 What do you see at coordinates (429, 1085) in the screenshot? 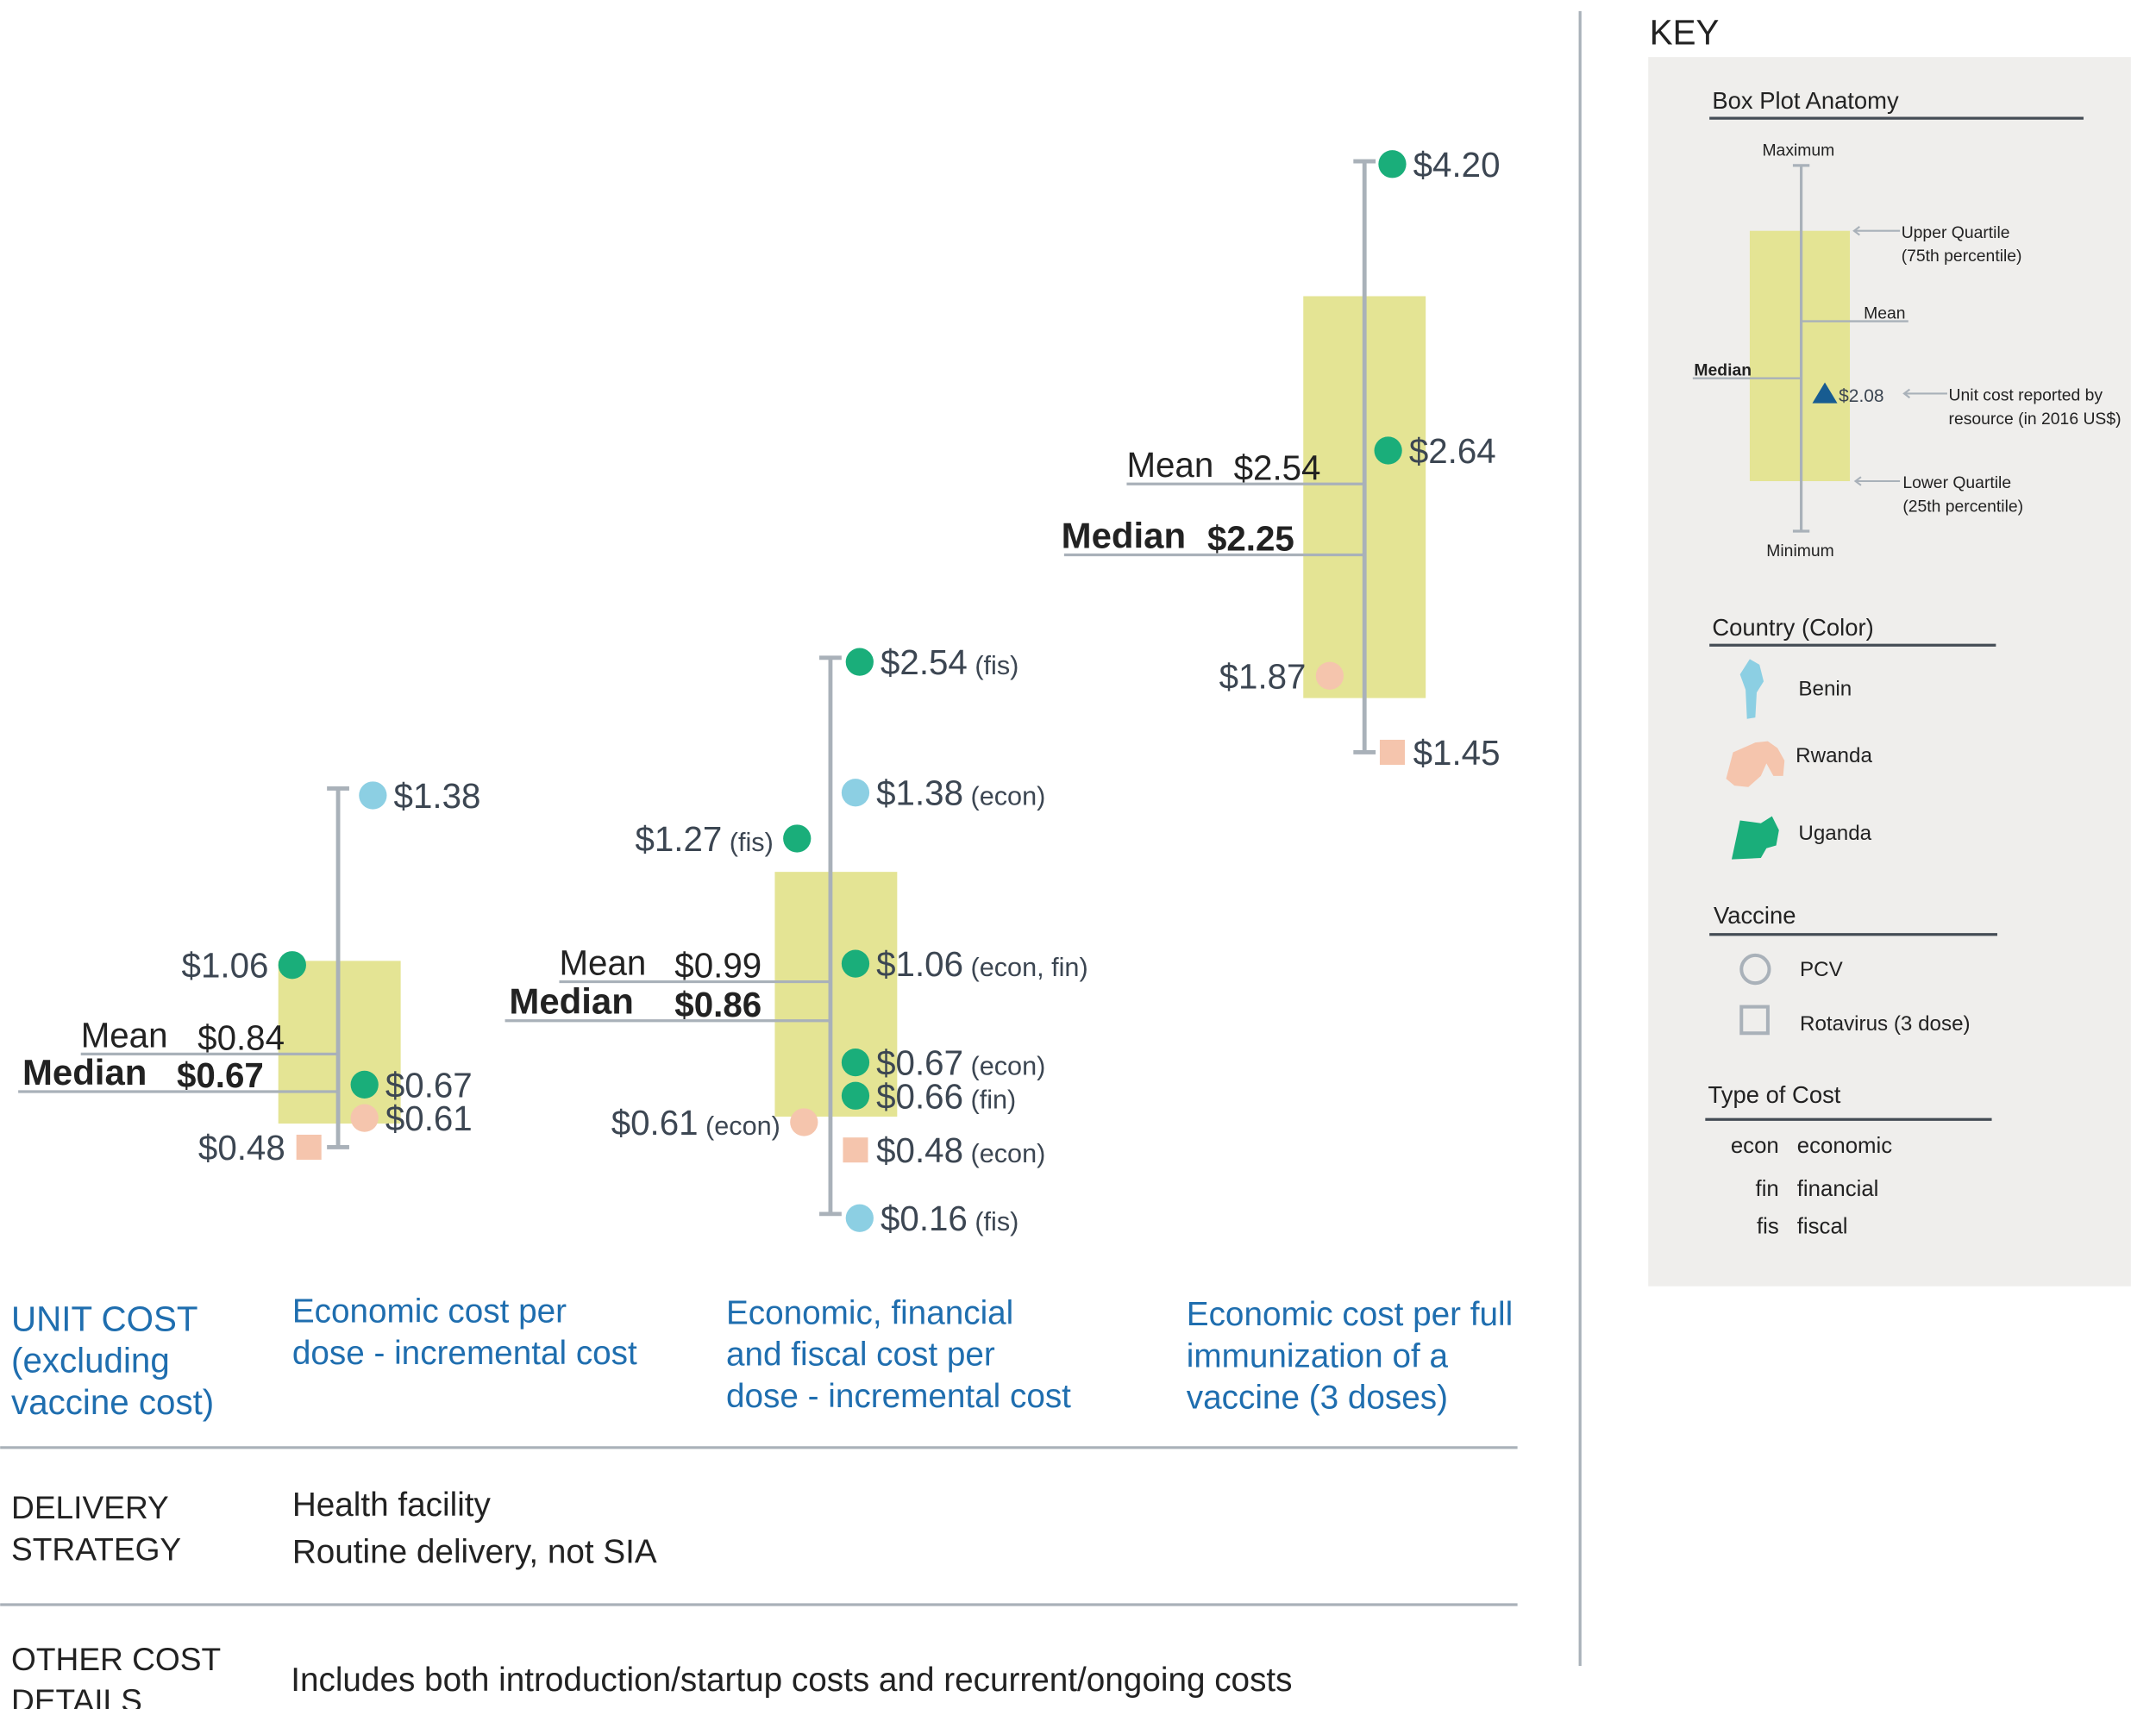
I see `data-label: $0.67` at bounding box center [429, 1085].